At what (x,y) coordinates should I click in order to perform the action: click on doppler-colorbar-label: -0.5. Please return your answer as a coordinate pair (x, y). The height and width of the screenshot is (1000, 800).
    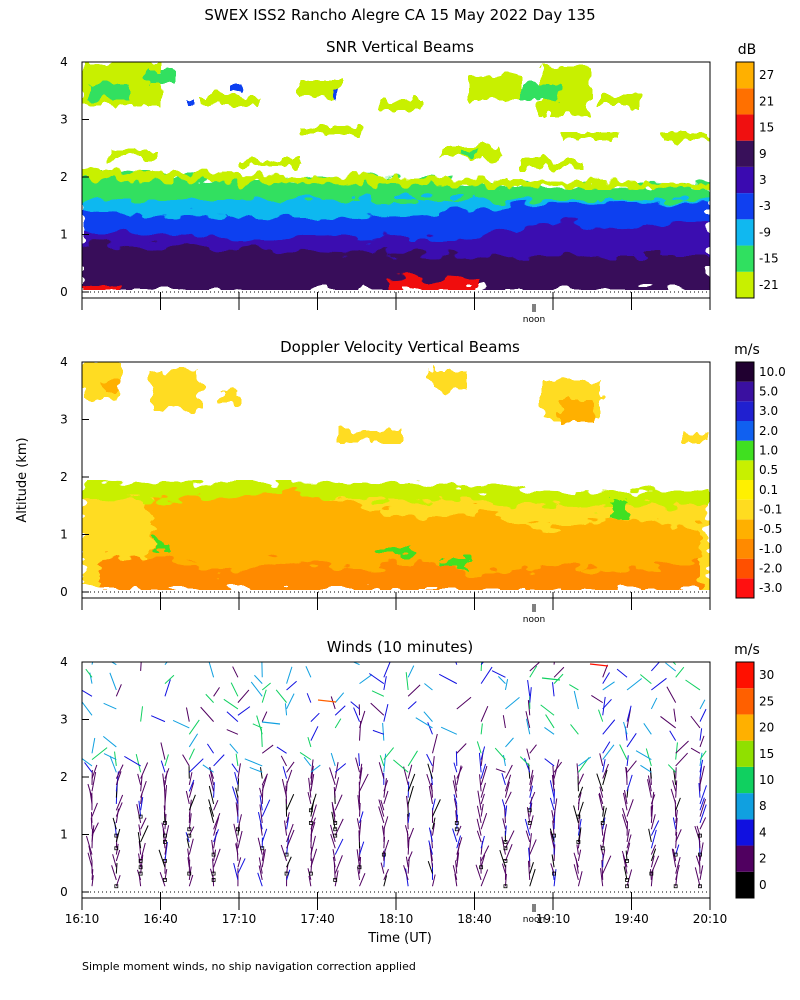
    Looking at the image, I should click on (770, 529).